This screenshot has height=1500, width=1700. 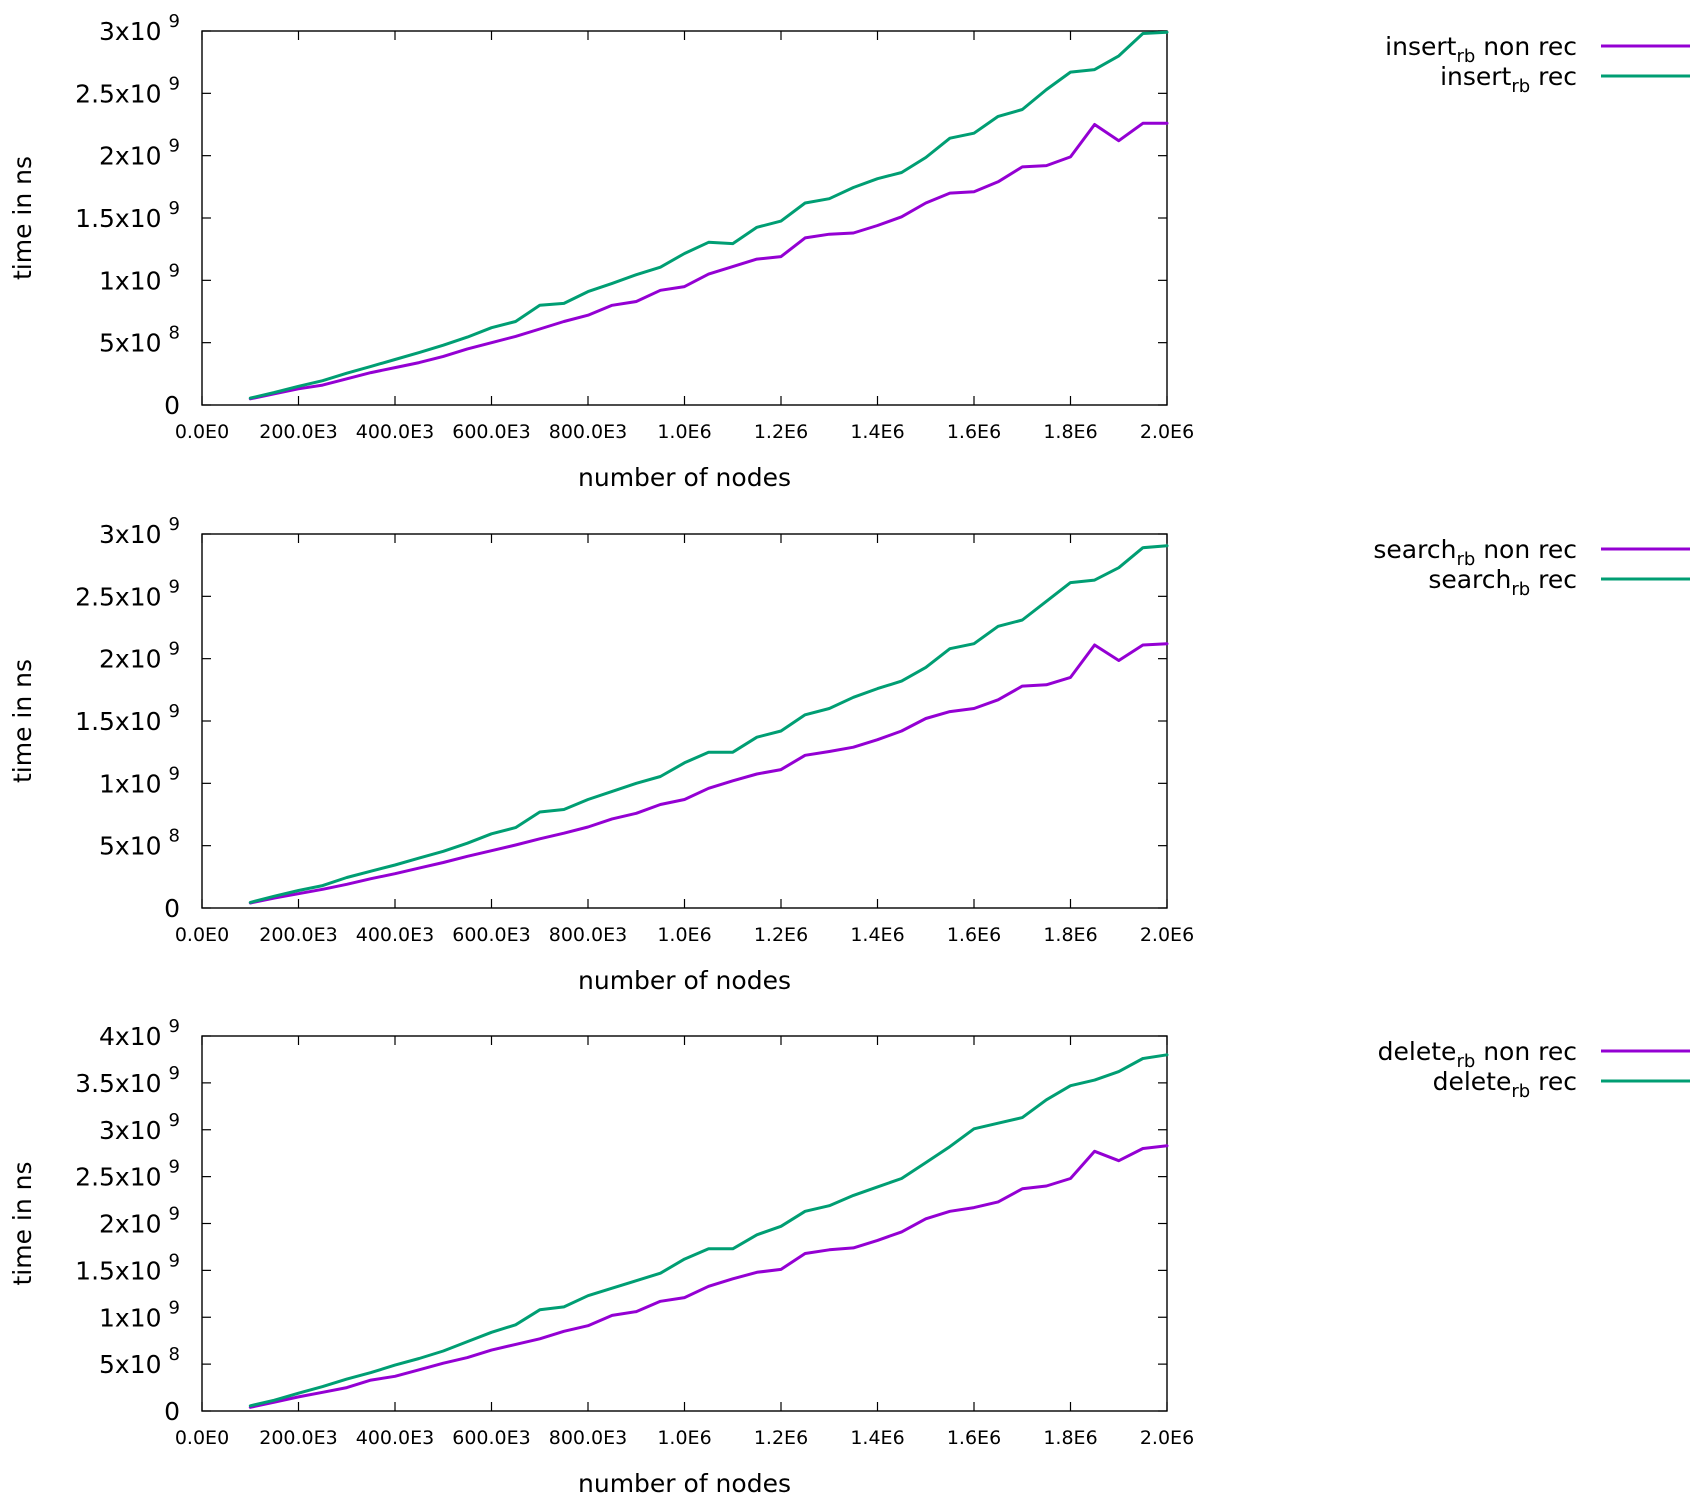 What do you see at coordinates (1505, 1084) in the screenshot?
I see `legend-label: deleterb rec` at bounding box center [1505, 1084].